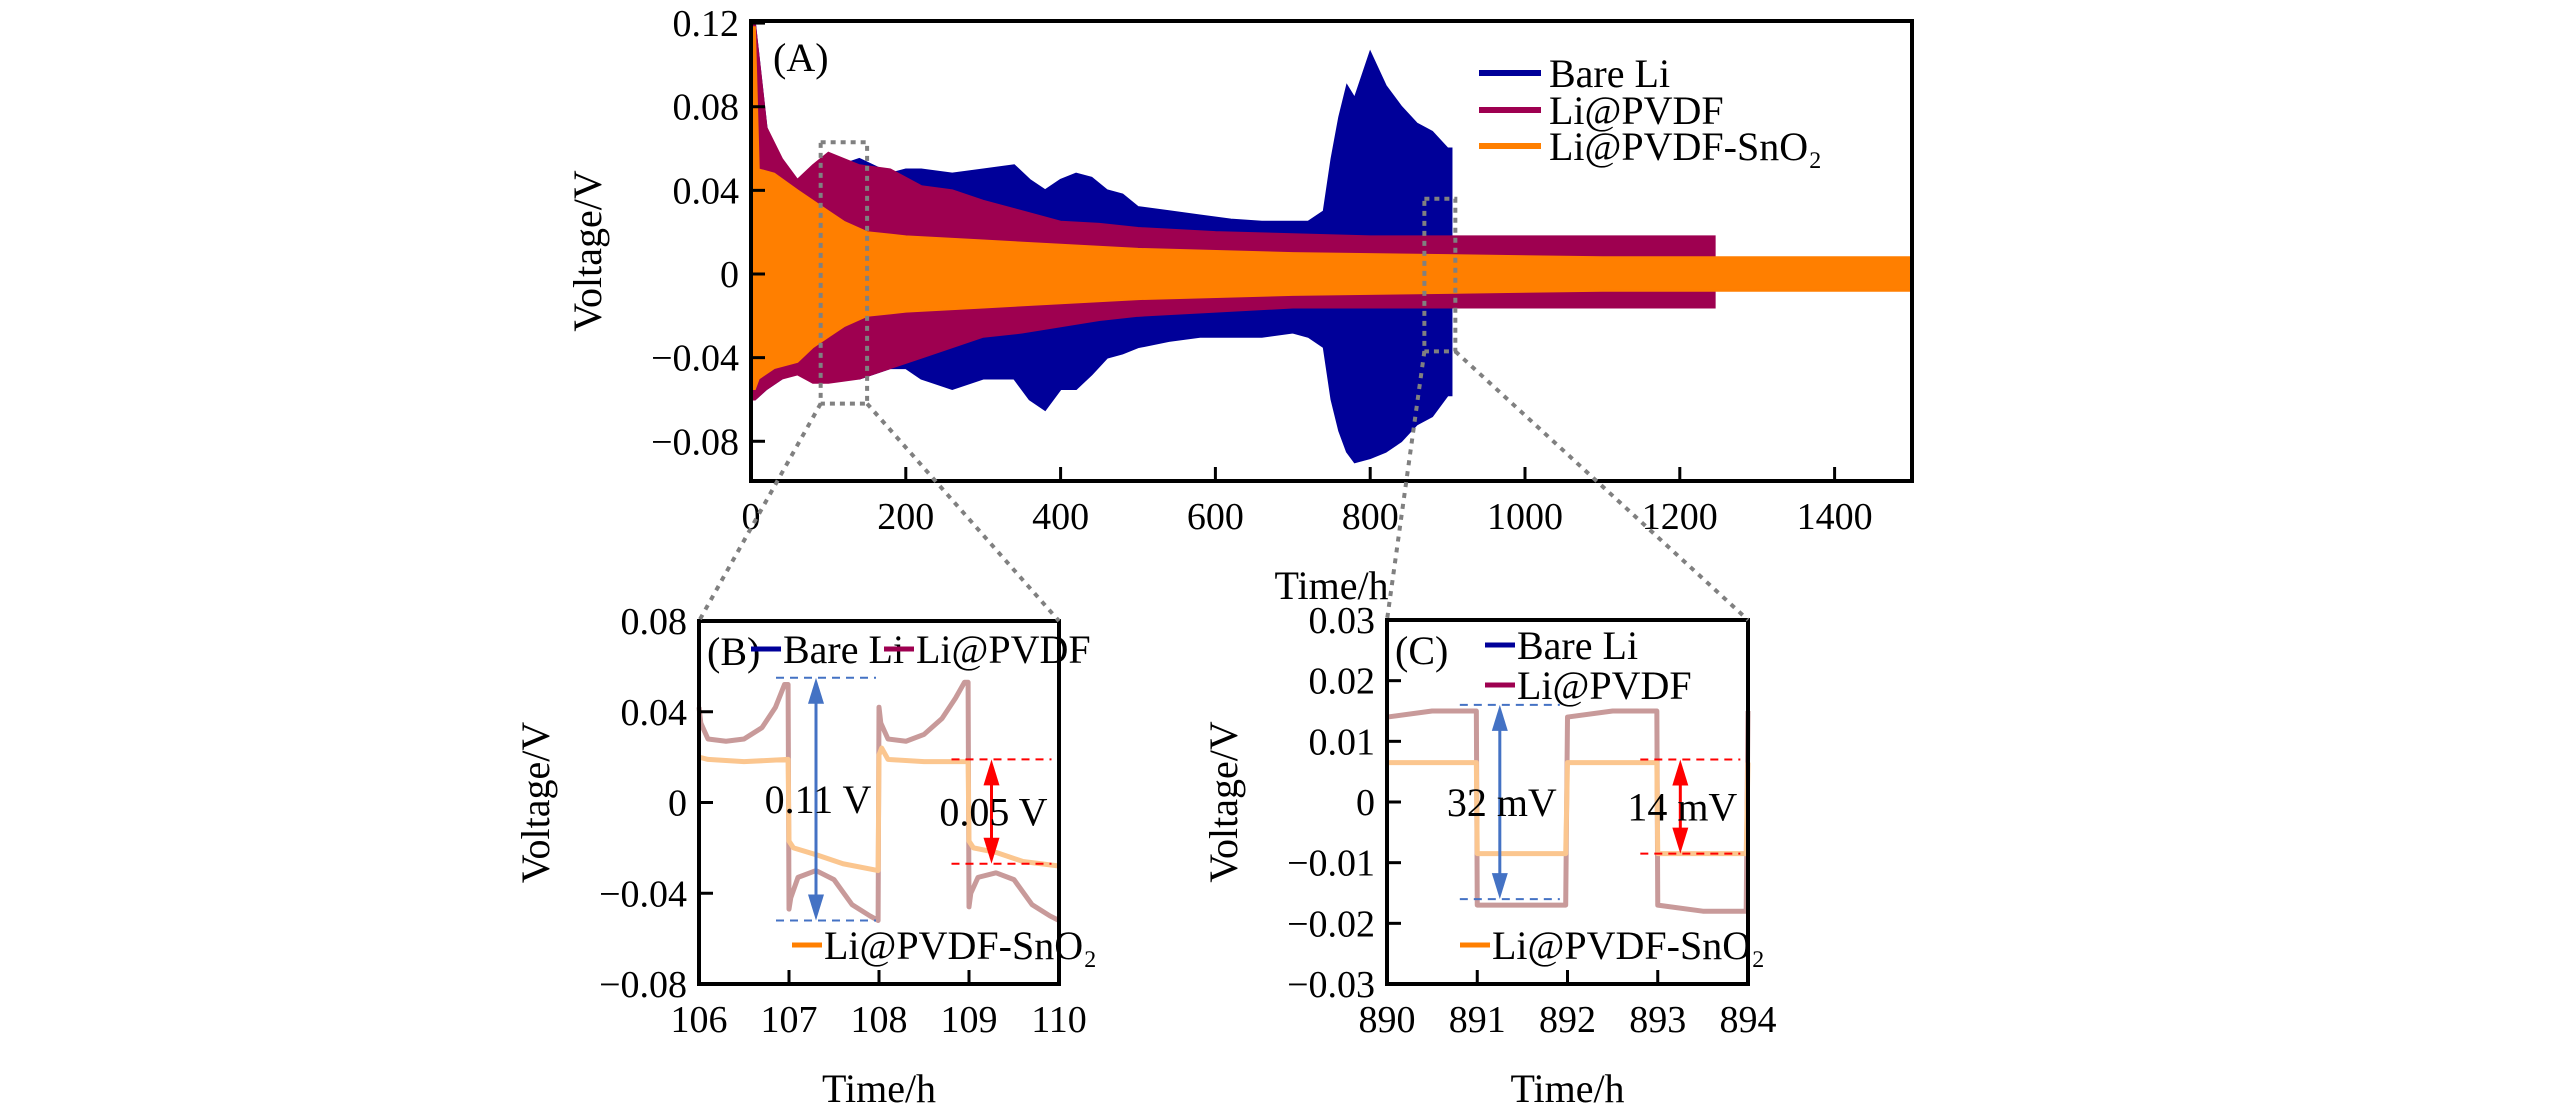 Image resolution: width=2552 pixels, height=1108 pixels. What do you see at coordinates (879, 809) in the screenshot?
I see `series-line-lipvdfsno` at bounding box center [879, 809].